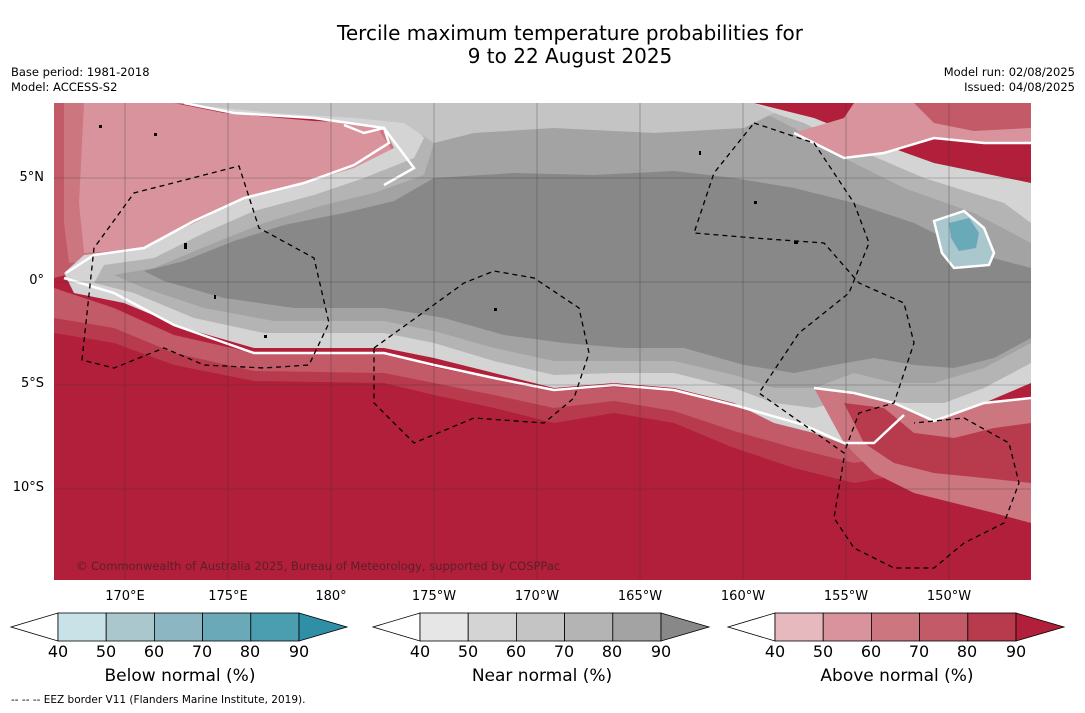 Image resolution: width=1085 pixels, height=713 pixels. Describe the element at coordinates (205, 267) in the screenshot. I see `eez-border-kiribati-gilbert` at that location.